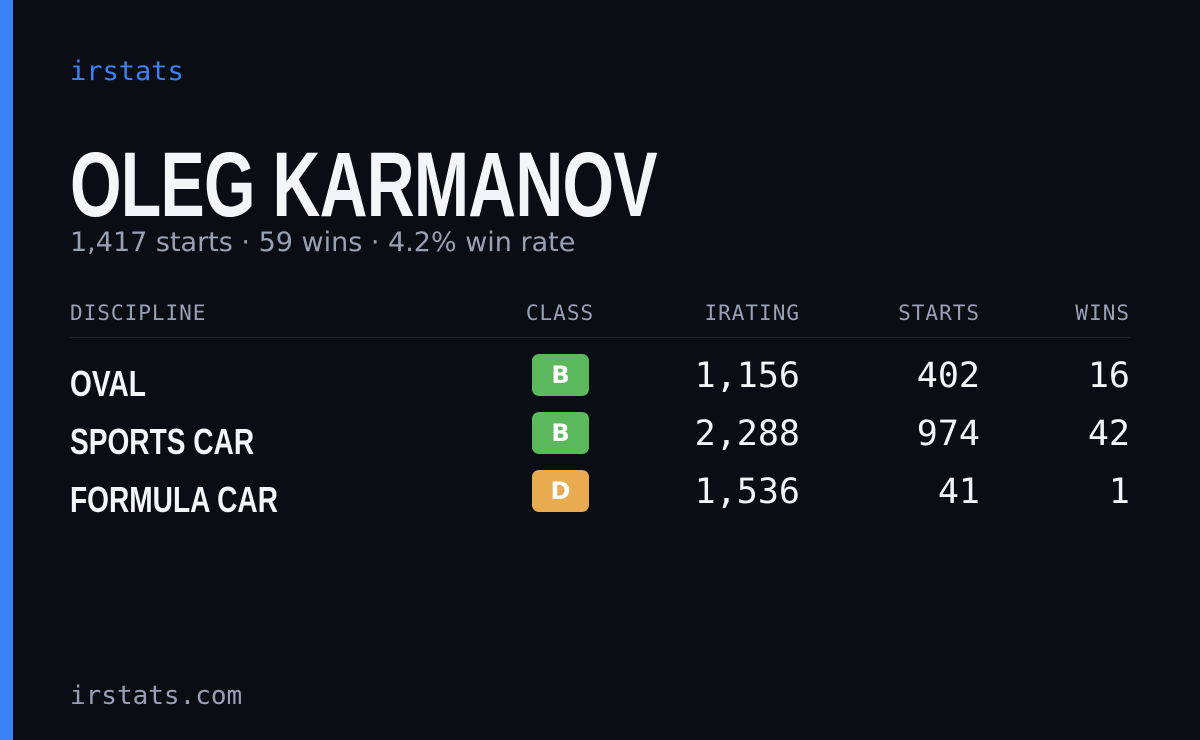 The height and width of the screenshot is (740, 1200). I want to click on driver-name: OLEG KARMANOV, so click(364, 185).